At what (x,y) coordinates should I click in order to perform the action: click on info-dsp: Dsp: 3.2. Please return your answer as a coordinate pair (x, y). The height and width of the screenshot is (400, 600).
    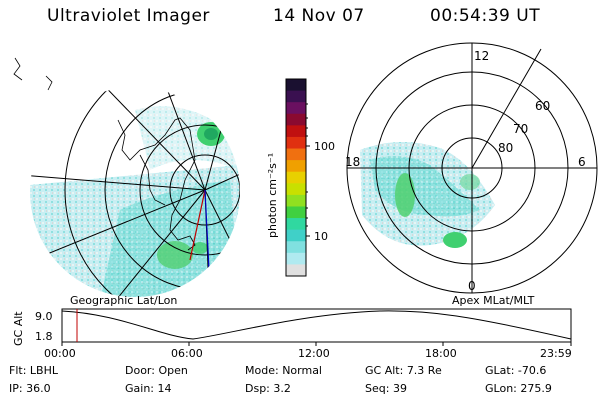
    Looking at the image, I should click on (268, 388).